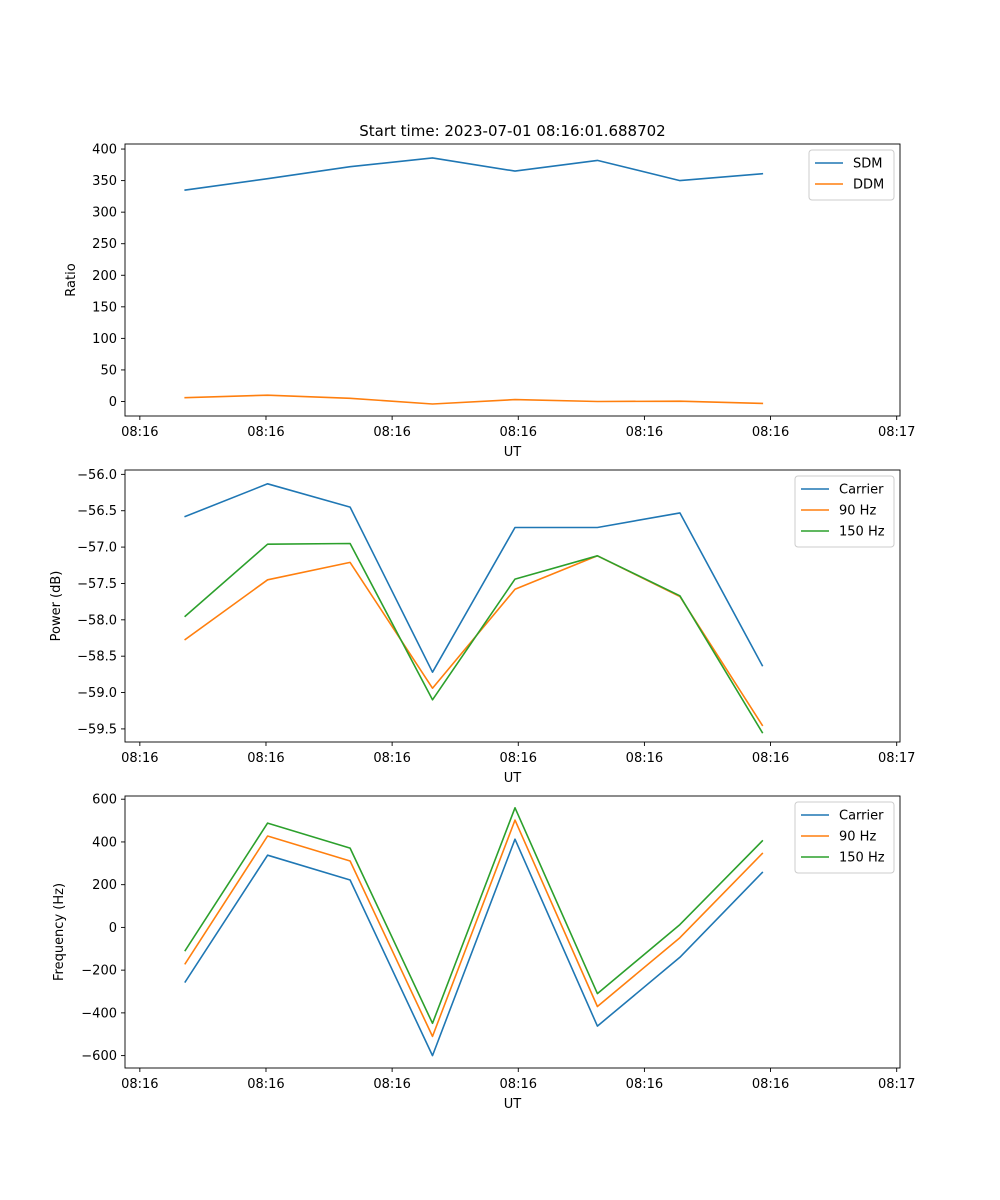  What do you see at coordinates (97, 693) in the screenshot?
I see `y-tick-label: −59.0` at bounding box center [97, 693].